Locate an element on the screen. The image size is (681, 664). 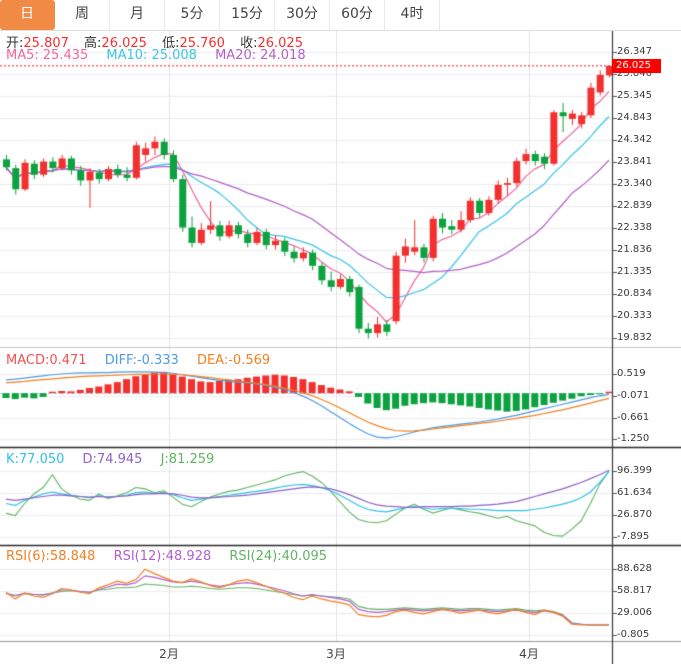
ohlc-low: 低:25.760 is located at coordinates (193, 43).